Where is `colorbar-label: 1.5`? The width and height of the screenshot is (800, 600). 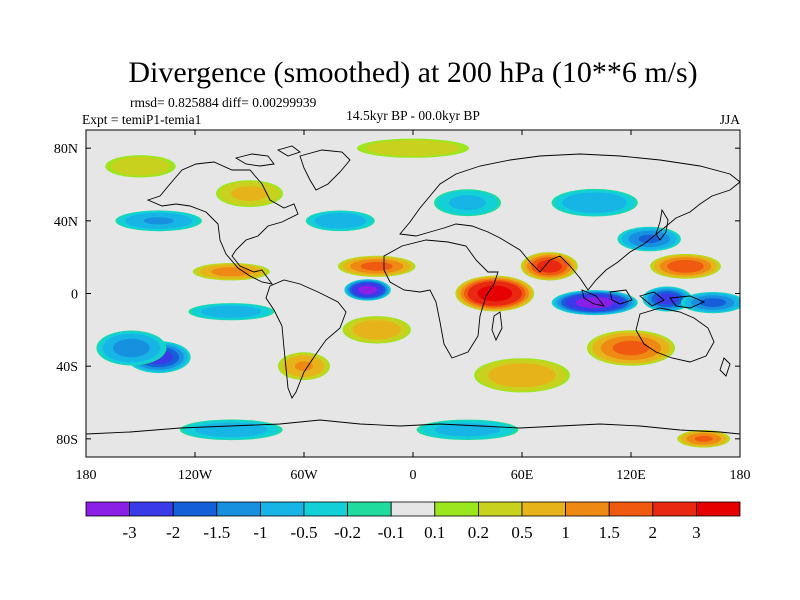 colorbar-label: 1.5 is located at coordinates (609, 532).